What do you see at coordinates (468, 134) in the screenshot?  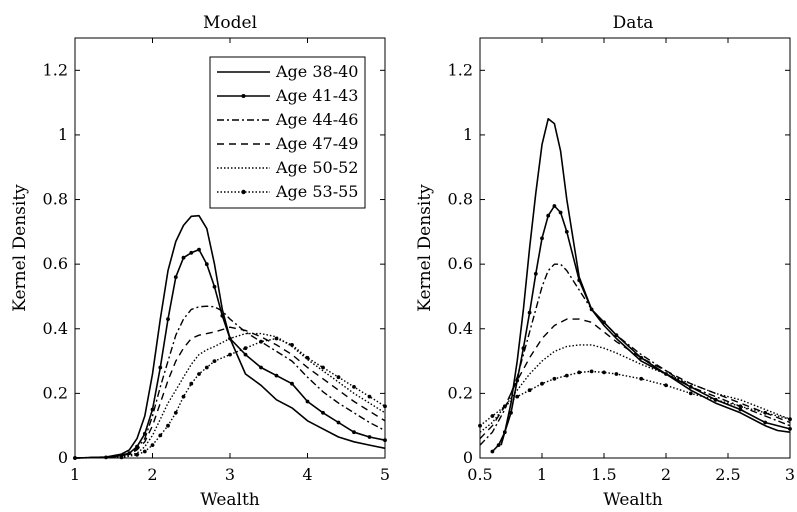 I see `data-y-tick-label: 1` at bounding box center [468, 134].